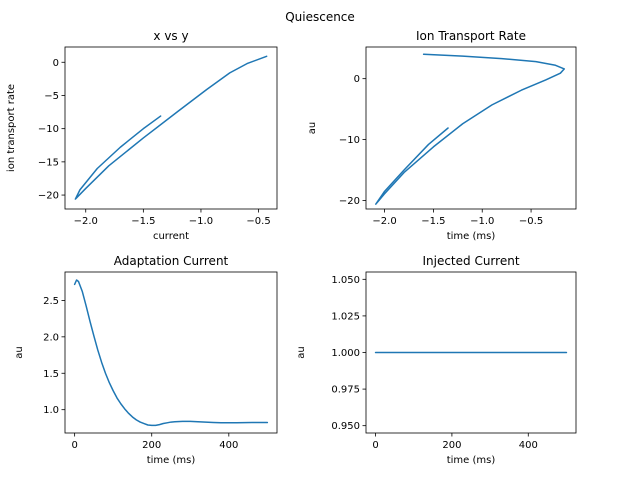 This screenshot has width=640, height=480. What do you see at coordinates (470, 261) in the screenshot?
I see `subplot-title: Injected Current` at bounding box center [470, 261].